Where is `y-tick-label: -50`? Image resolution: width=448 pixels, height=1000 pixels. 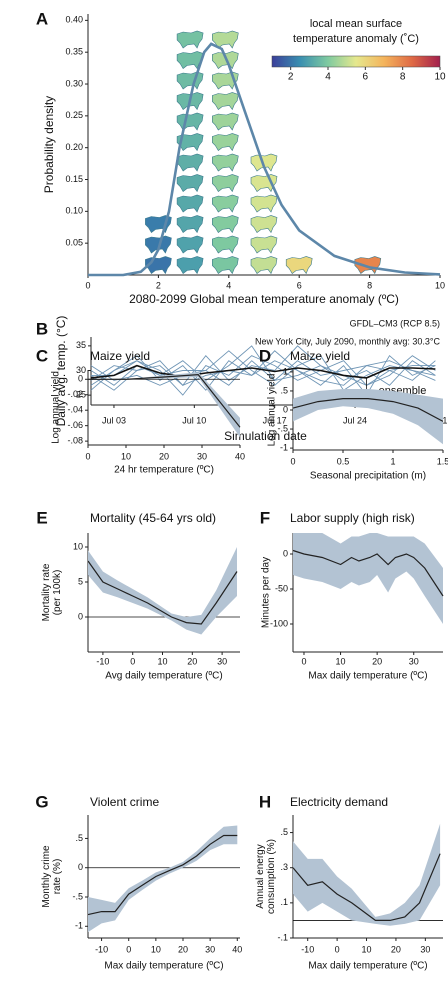
y-tick-label: -50 is located at coordinates (281, 588).